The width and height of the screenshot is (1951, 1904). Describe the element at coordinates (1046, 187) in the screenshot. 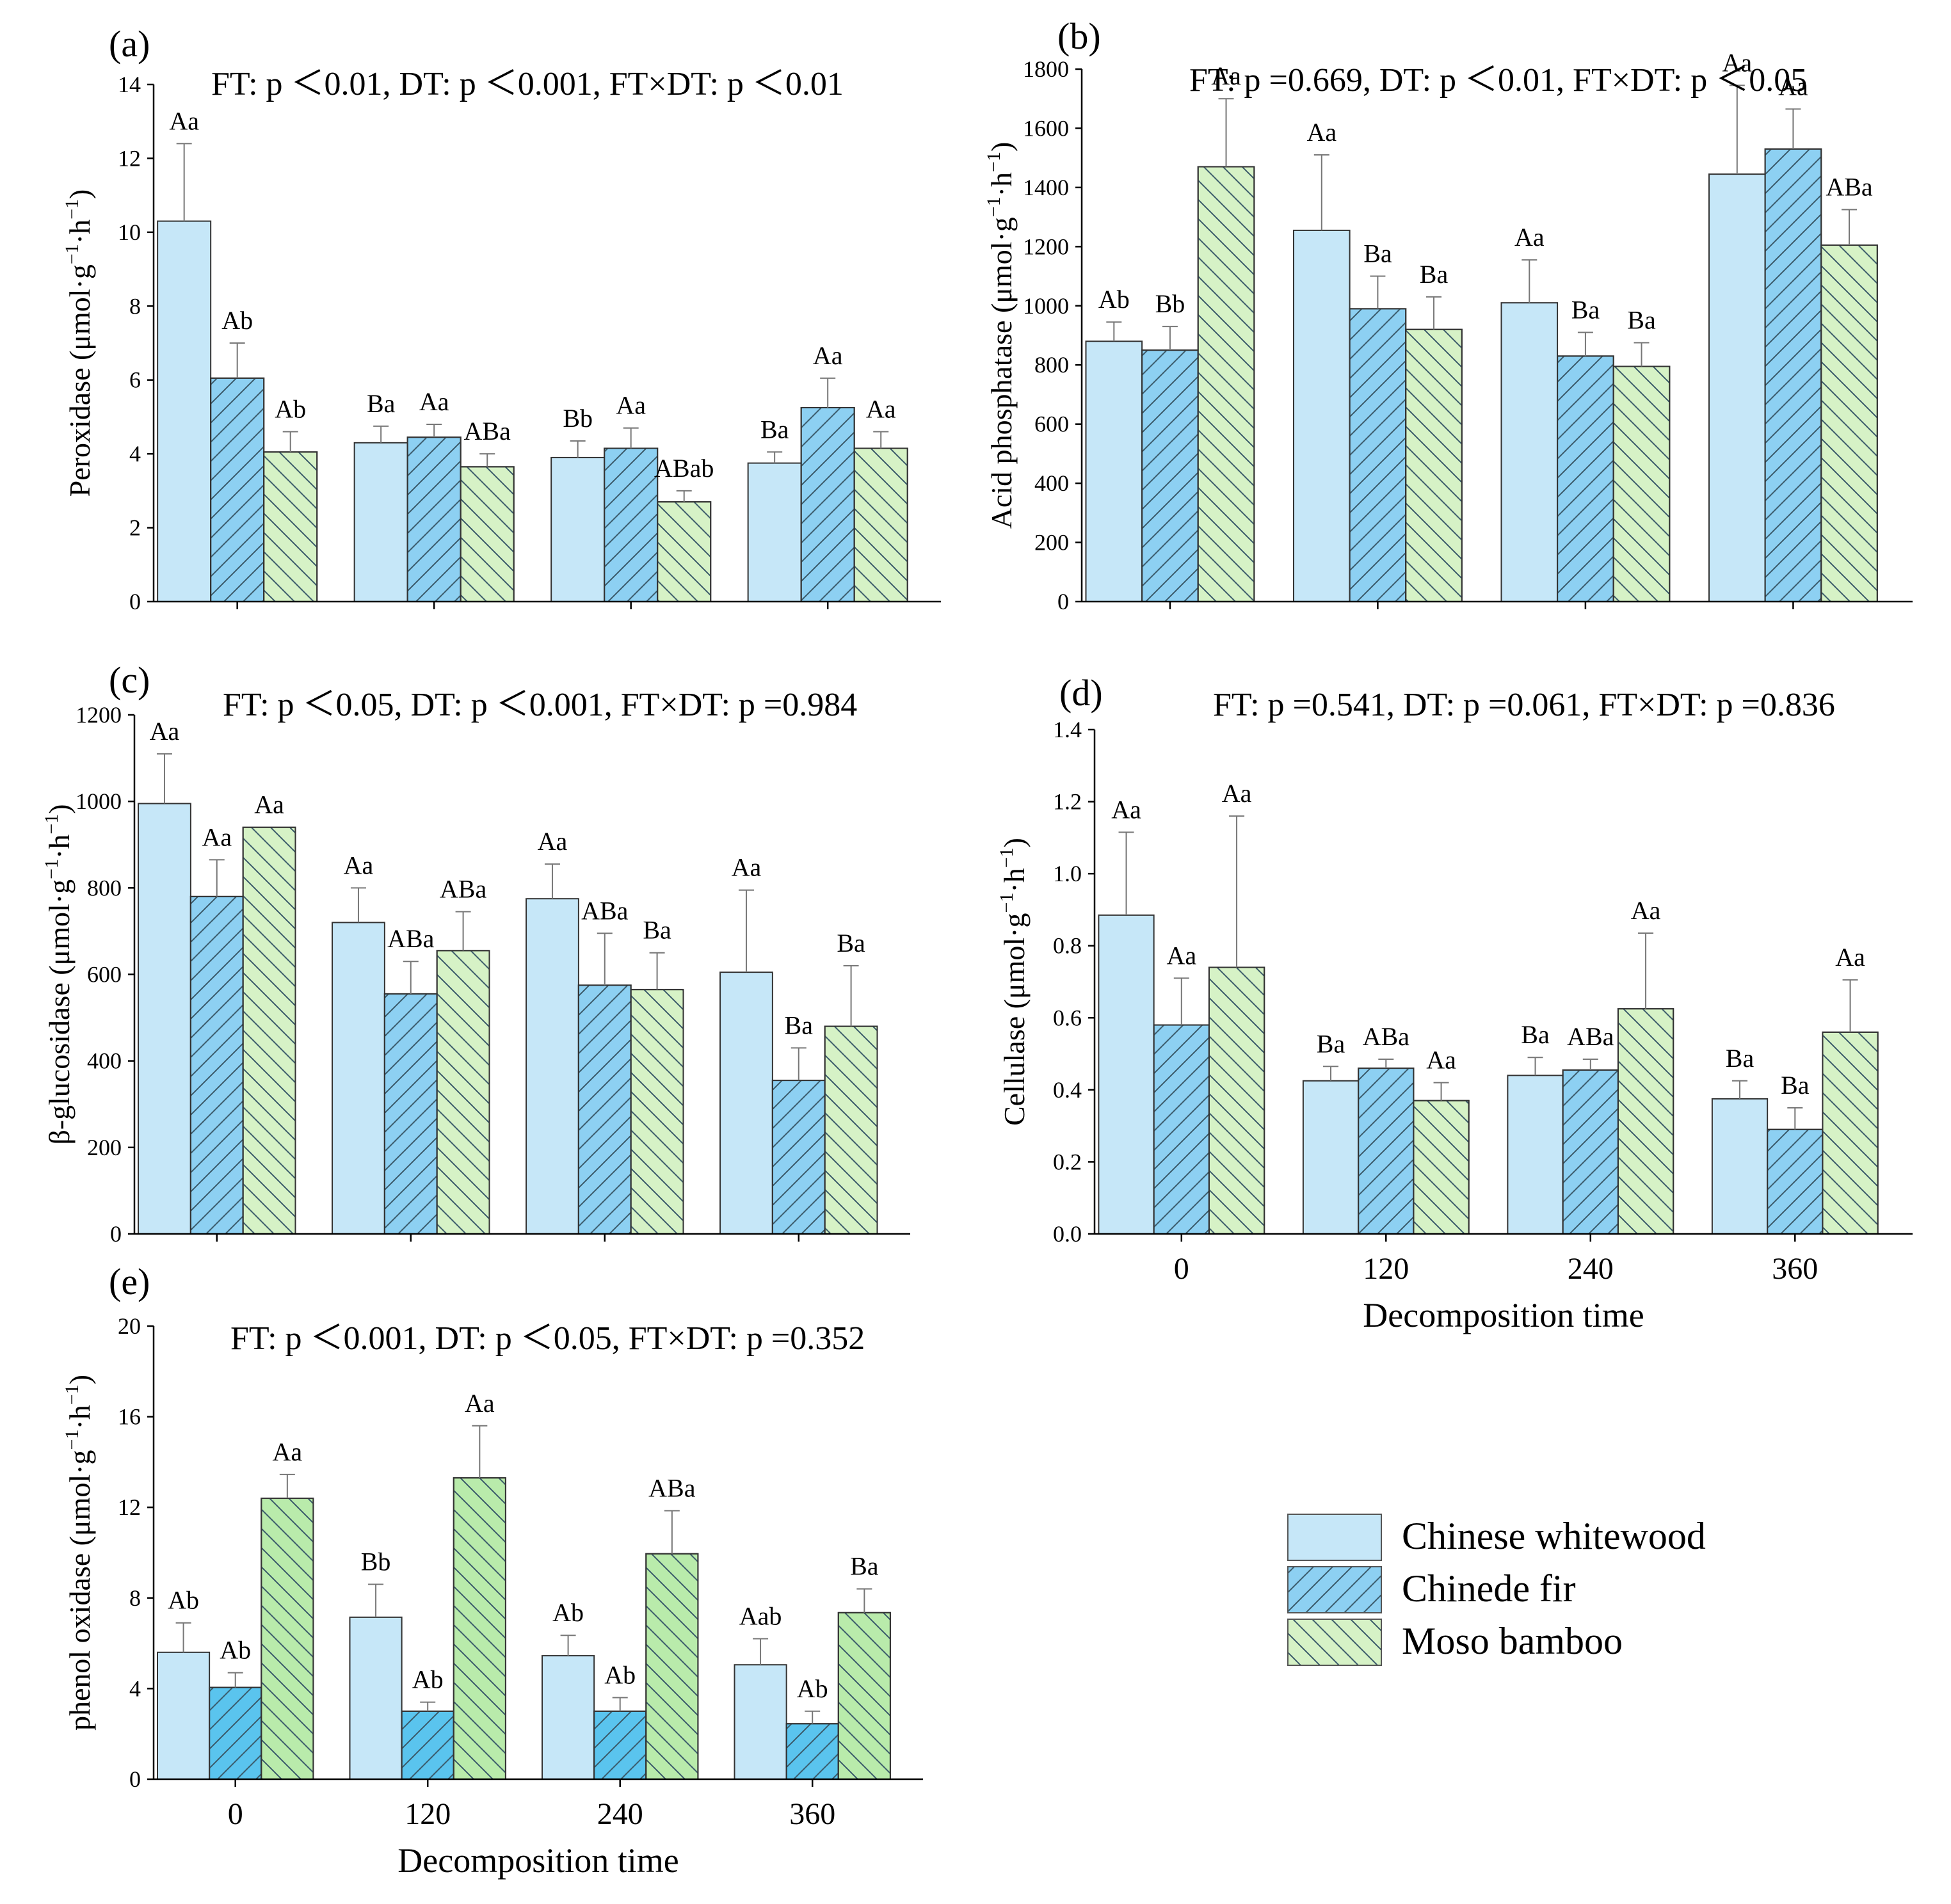

I see `y-tick-label-b-7: 1400` at that location.